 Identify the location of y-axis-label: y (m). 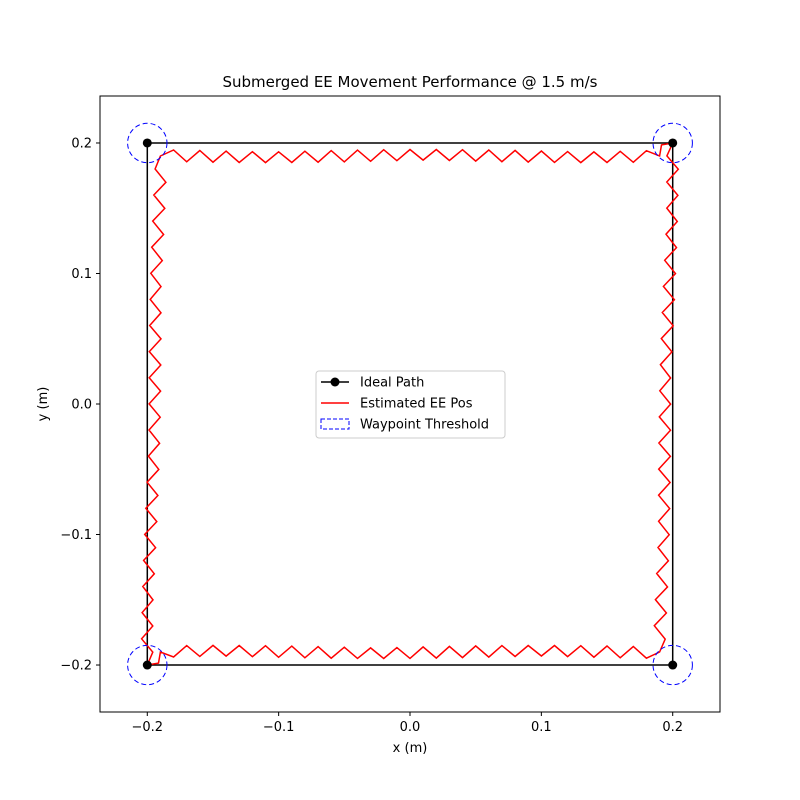
(43, 404).